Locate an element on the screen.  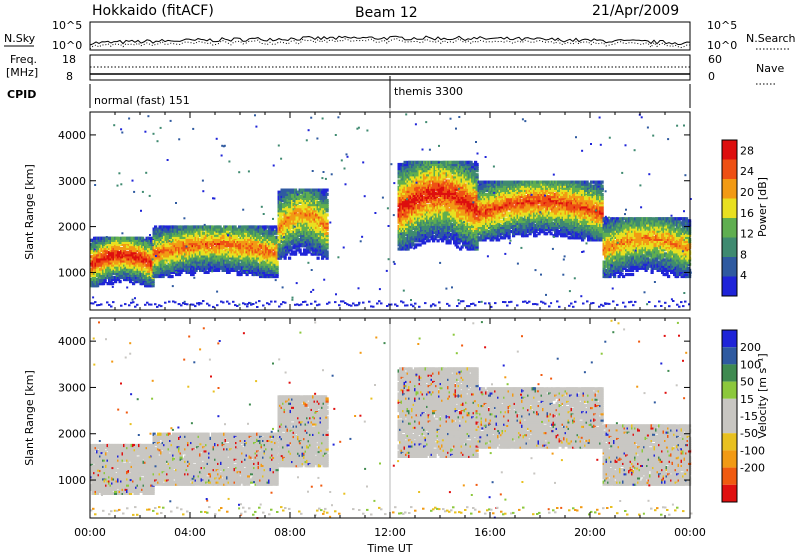
station-title: Hokkaido (fitACF) is located at coordinates (153, 11).